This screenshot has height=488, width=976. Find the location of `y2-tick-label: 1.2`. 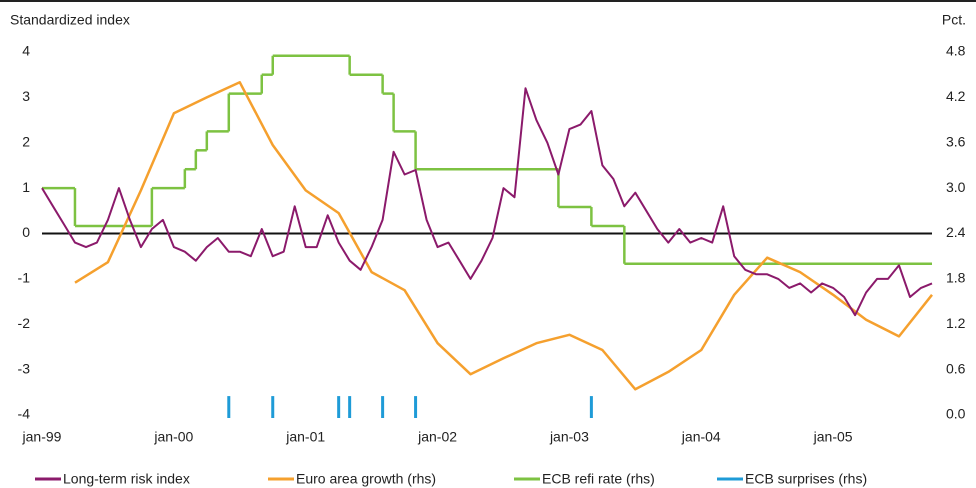

y2-tick-label: 1.2 is located at coordinates (956, 323).